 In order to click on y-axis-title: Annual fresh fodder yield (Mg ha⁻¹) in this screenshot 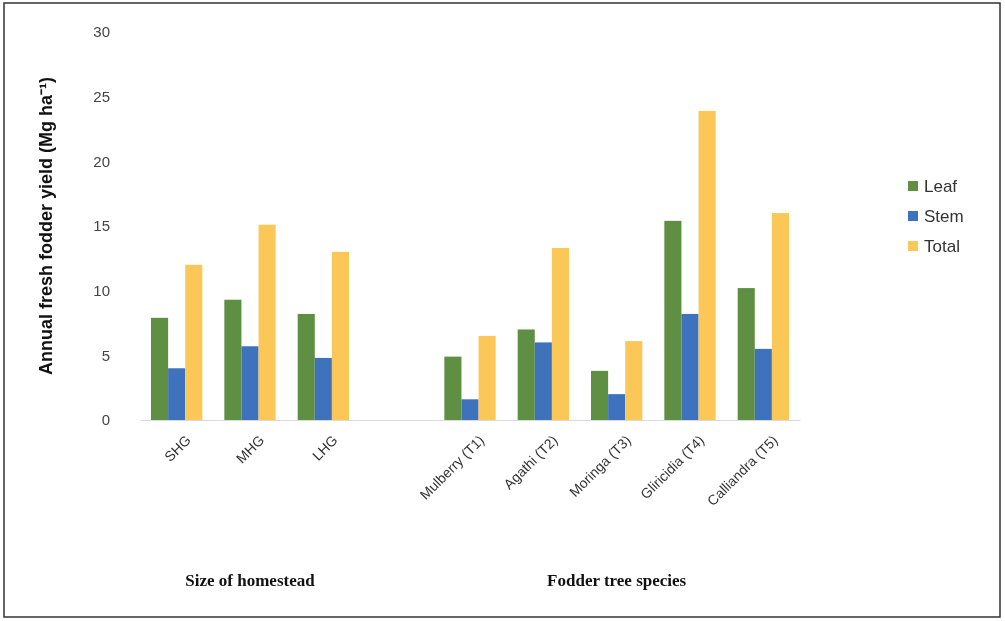, I will do `click(46, 226)`.